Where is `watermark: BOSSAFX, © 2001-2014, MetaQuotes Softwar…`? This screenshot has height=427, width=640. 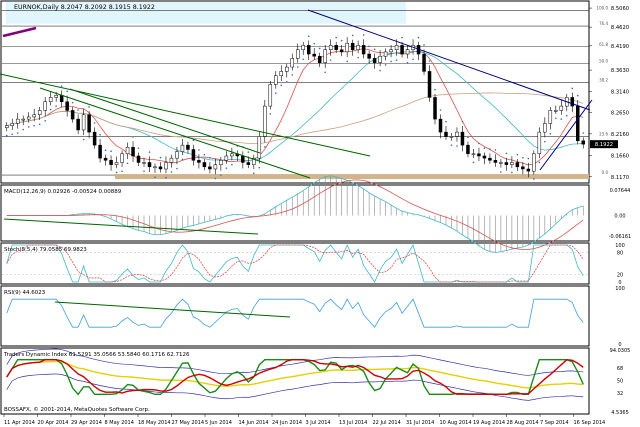
watermark: BOSSAFX, © 2001-2014, MetaQuotes Softwar… is located at coordinates (77, 409).